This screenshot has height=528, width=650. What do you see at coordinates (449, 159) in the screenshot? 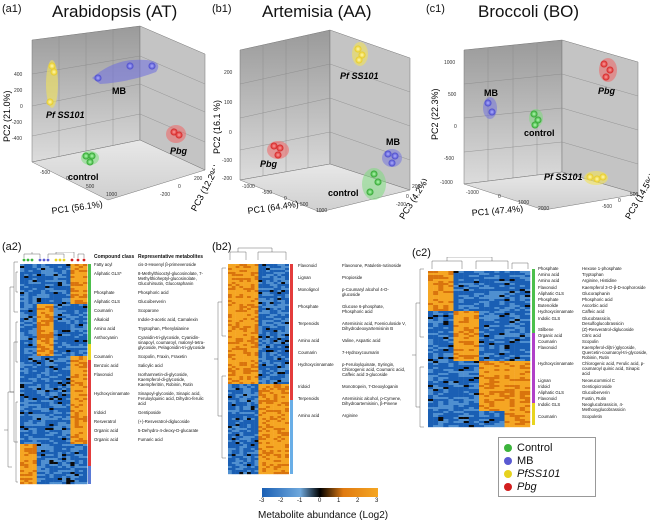
I see `tick-c1-pc2: -500` at bounding box center [449, 159].